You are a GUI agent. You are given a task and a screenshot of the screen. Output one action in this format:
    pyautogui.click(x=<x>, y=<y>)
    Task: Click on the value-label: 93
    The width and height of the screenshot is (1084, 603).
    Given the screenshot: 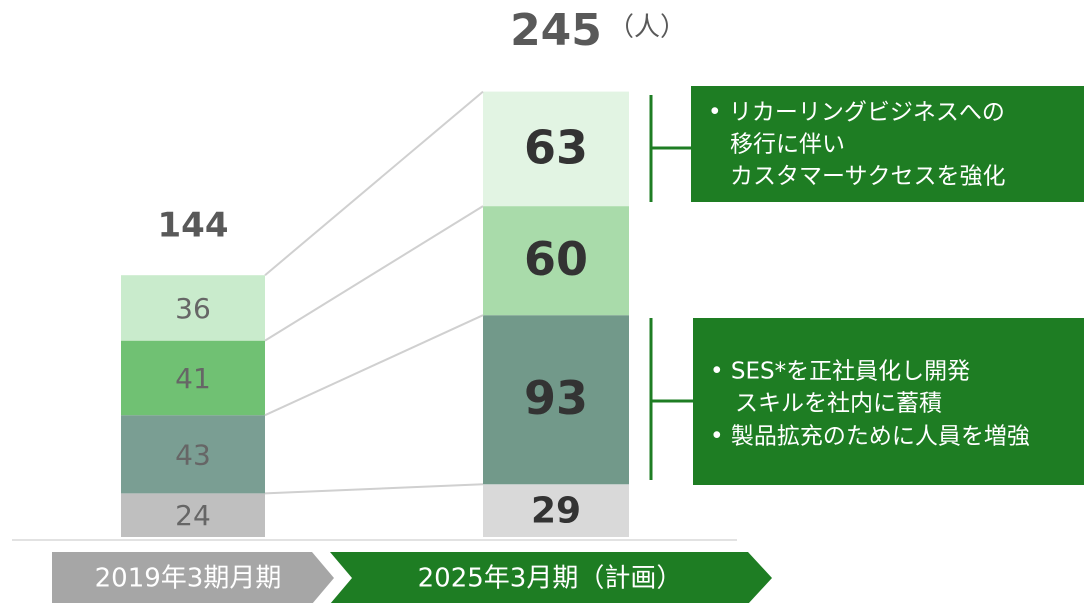 What is the action you would take?
    pyautogui.click(x=556, y=398)
    